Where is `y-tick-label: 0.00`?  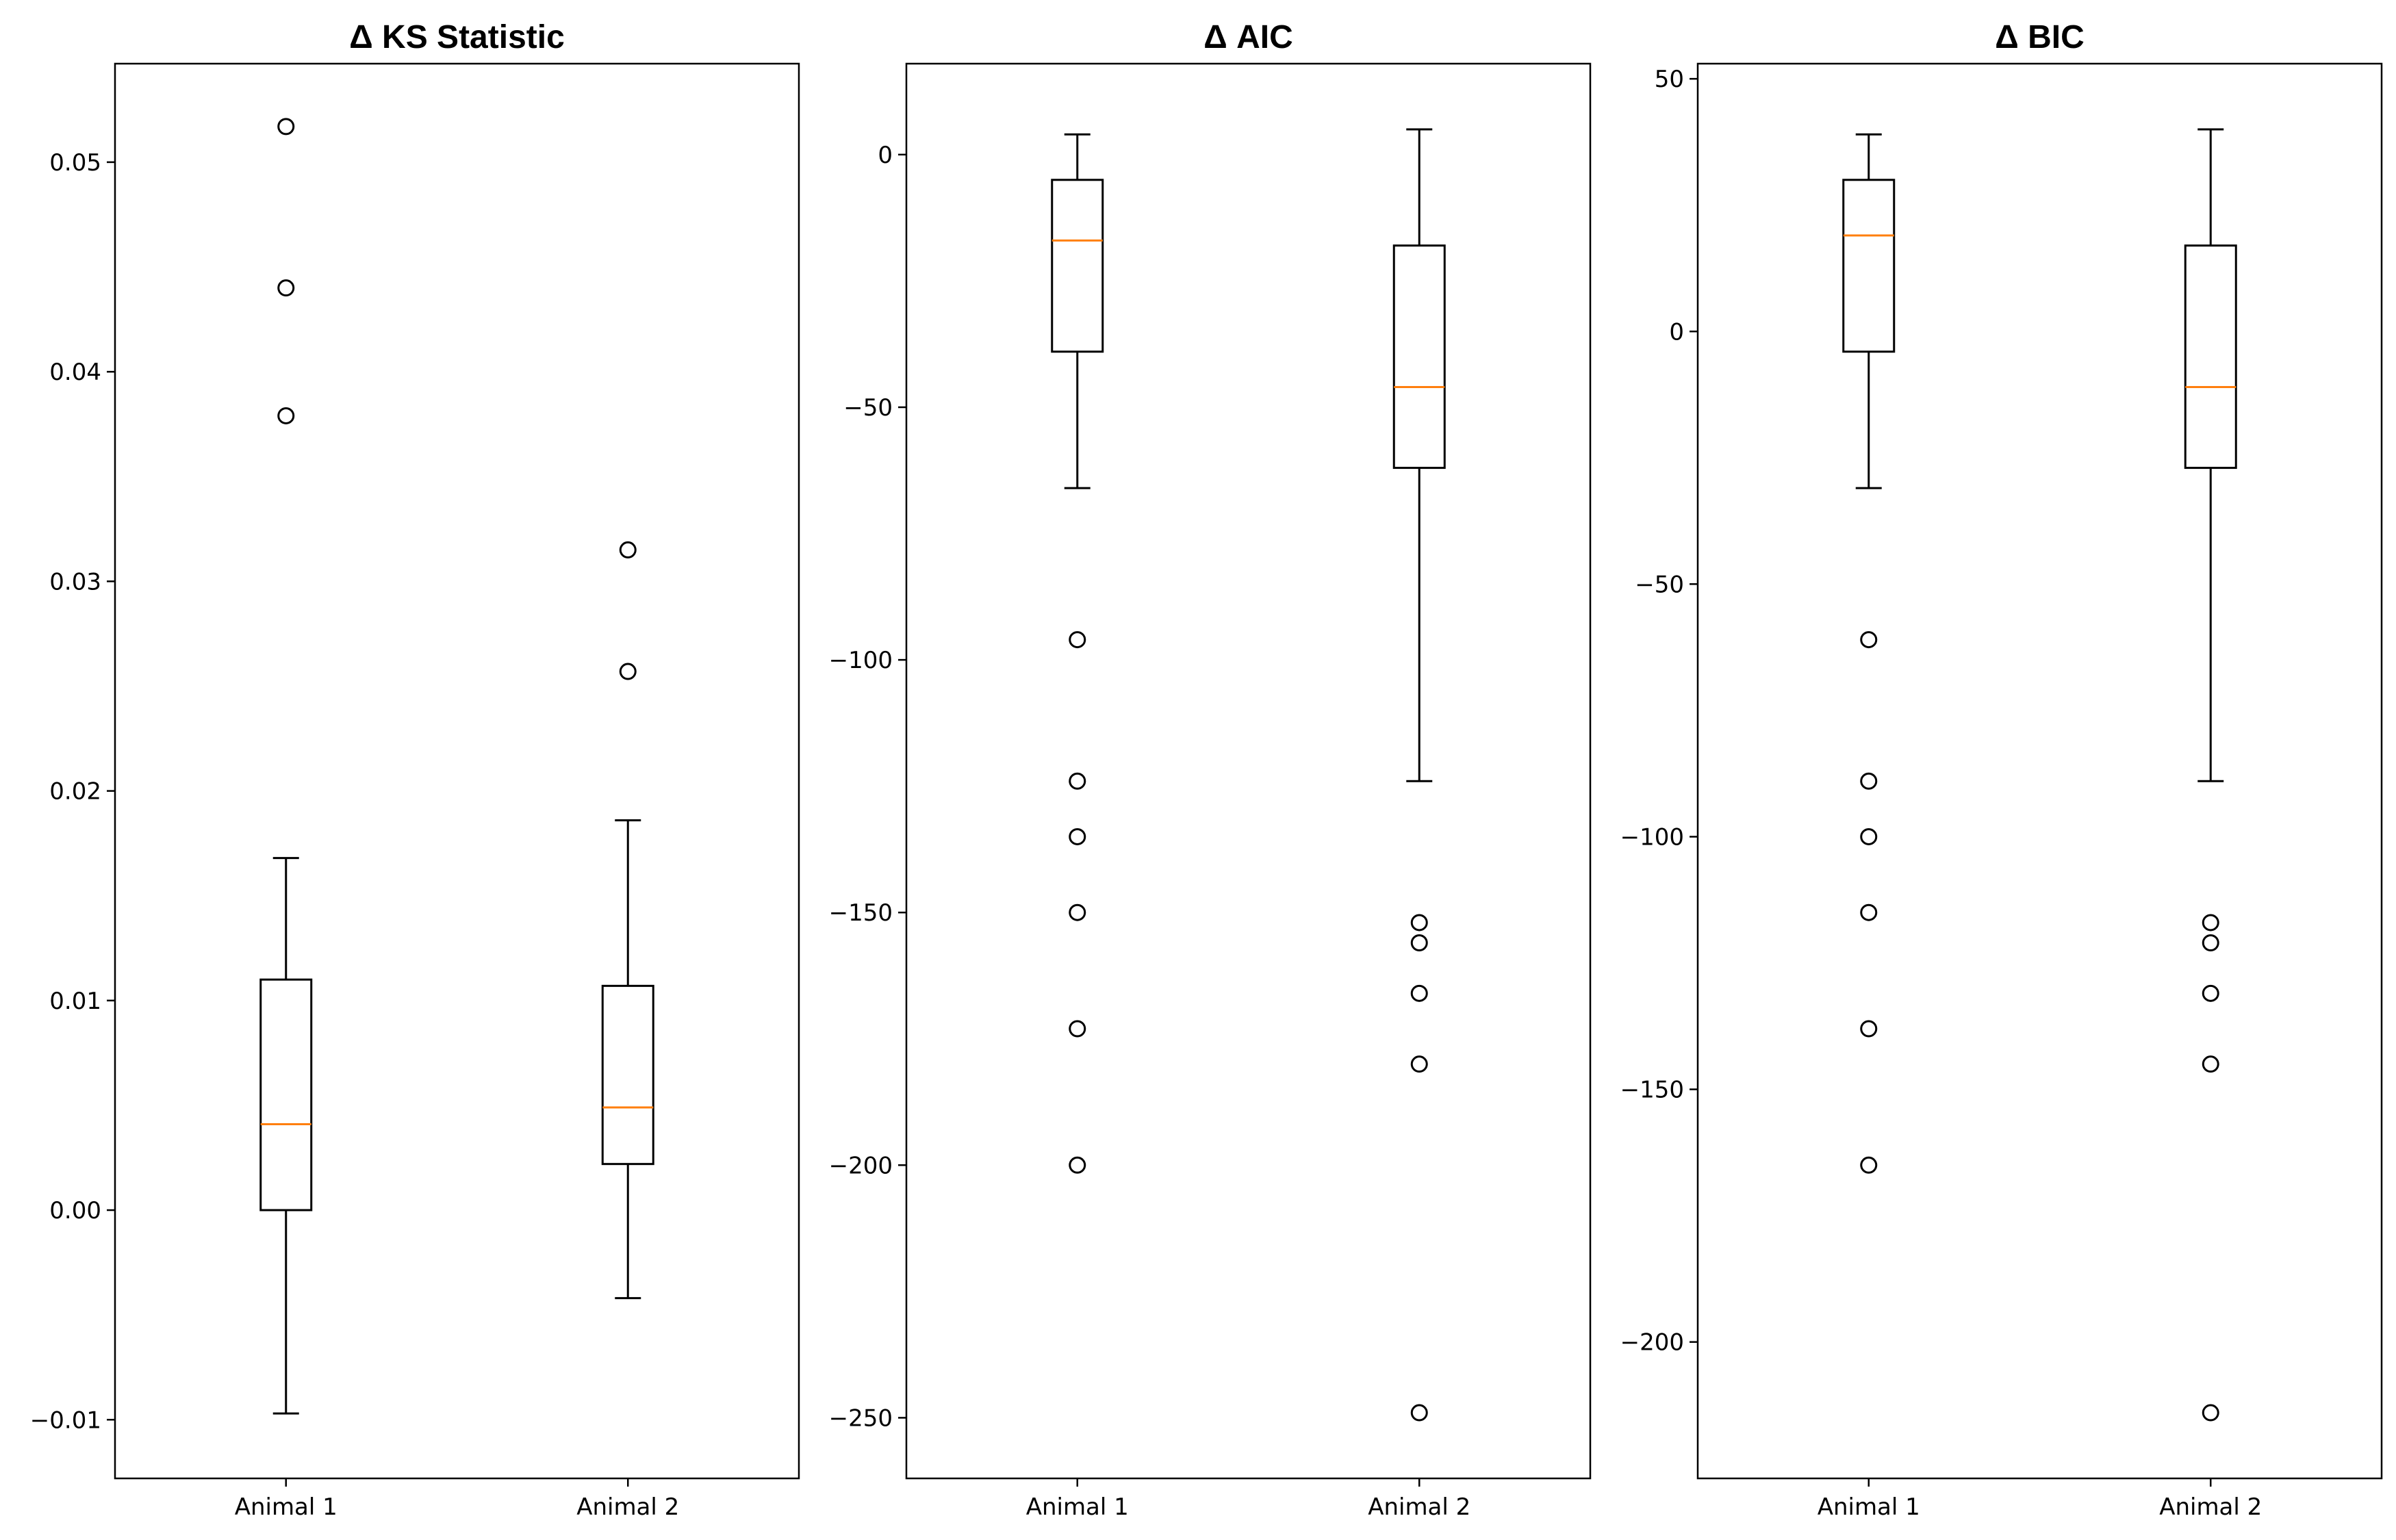 y-tick-label: 0.00 is located at coordinates (75, 1210).